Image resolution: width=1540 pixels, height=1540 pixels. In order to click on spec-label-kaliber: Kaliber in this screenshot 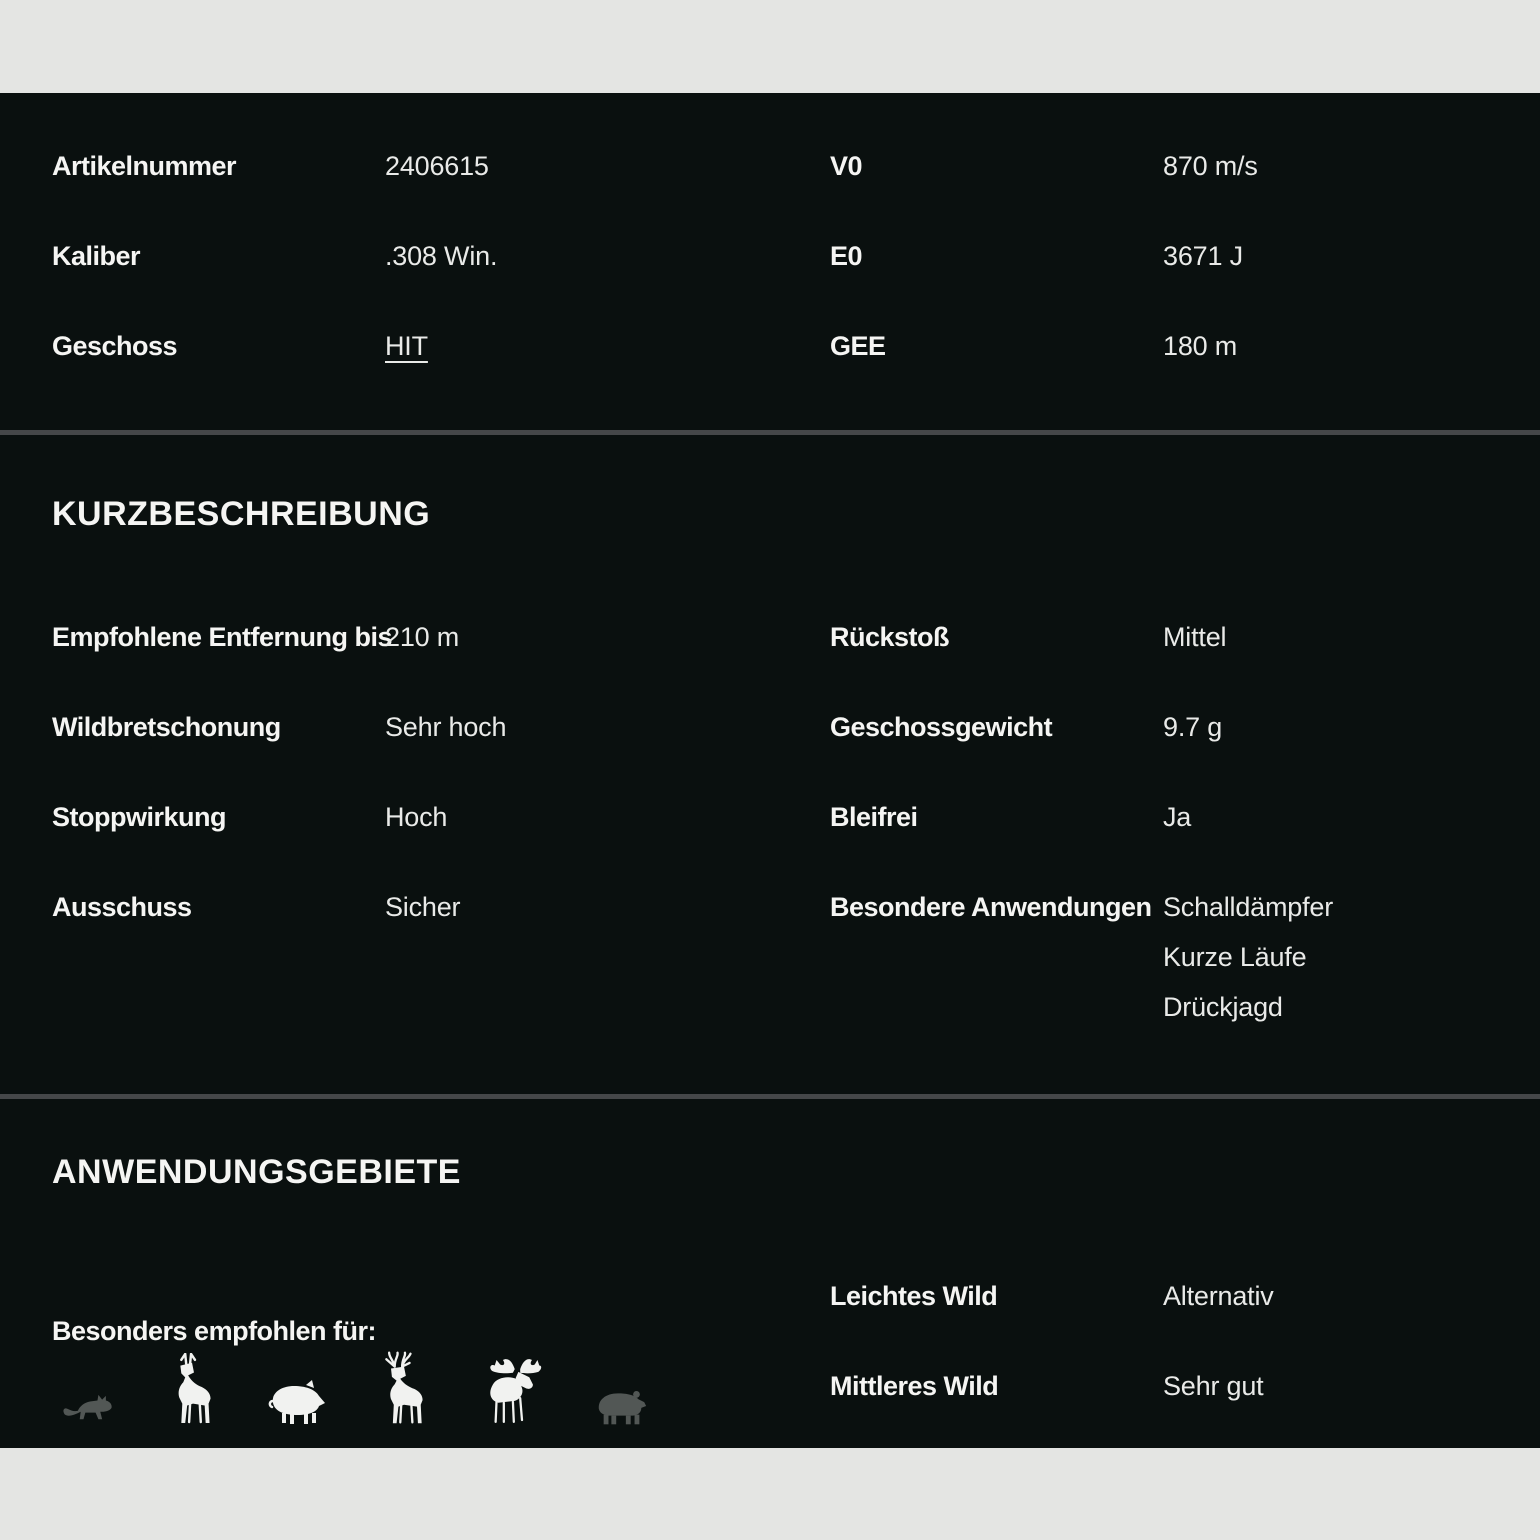, I will do `click(96, 255)`.